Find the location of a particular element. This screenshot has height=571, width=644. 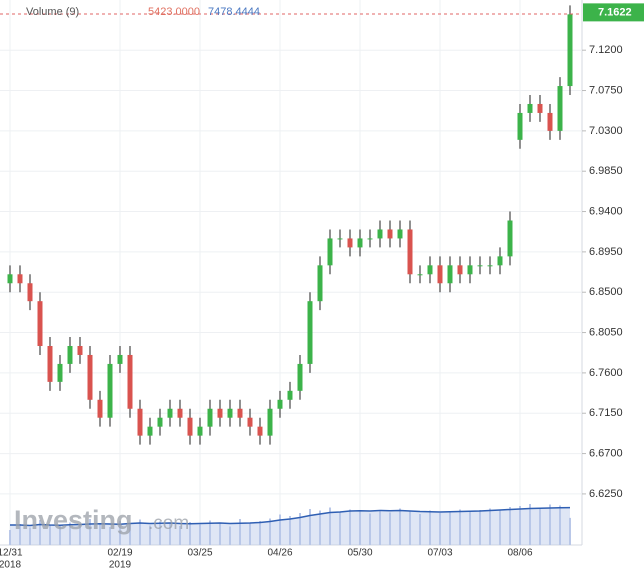

y-tick-label: 6.6700 is located at coordinates (606, 453).